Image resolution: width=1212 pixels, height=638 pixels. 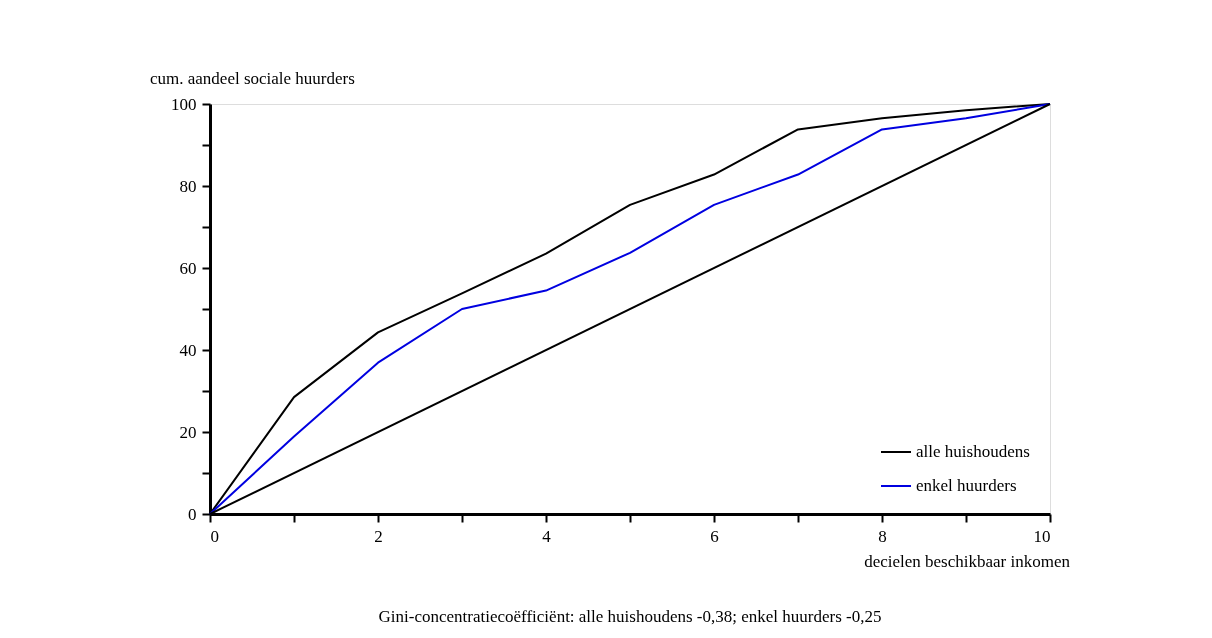 I want to click on y-tick-label: 20, so click(x=188, y=432).